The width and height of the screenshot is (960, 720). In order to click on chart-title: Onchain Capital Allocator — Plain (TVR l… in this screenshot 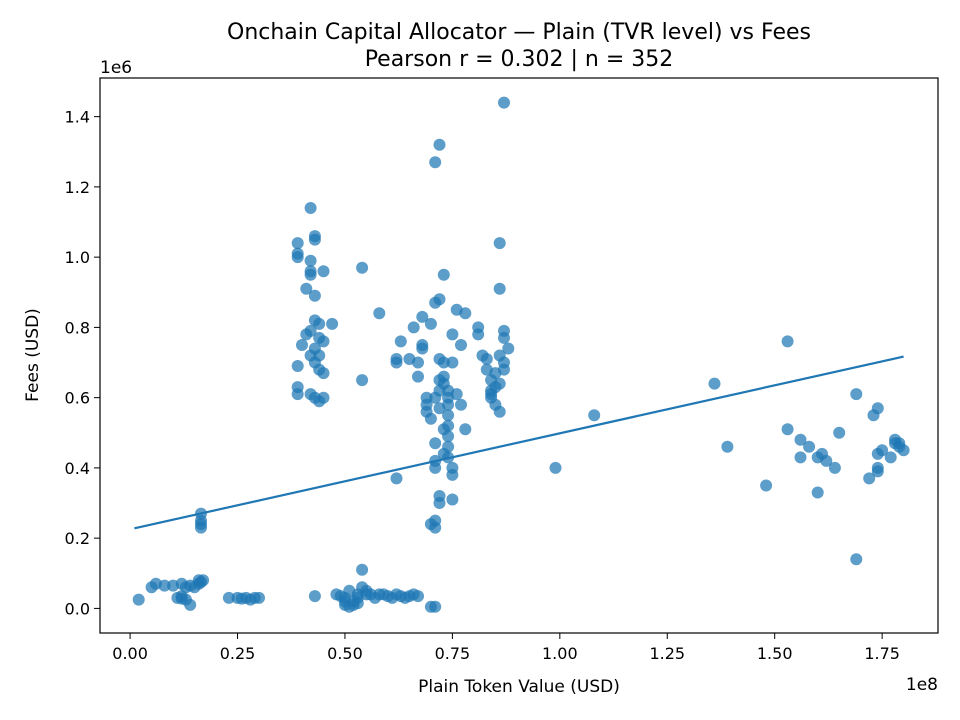, I will do `click(519, 32)`.